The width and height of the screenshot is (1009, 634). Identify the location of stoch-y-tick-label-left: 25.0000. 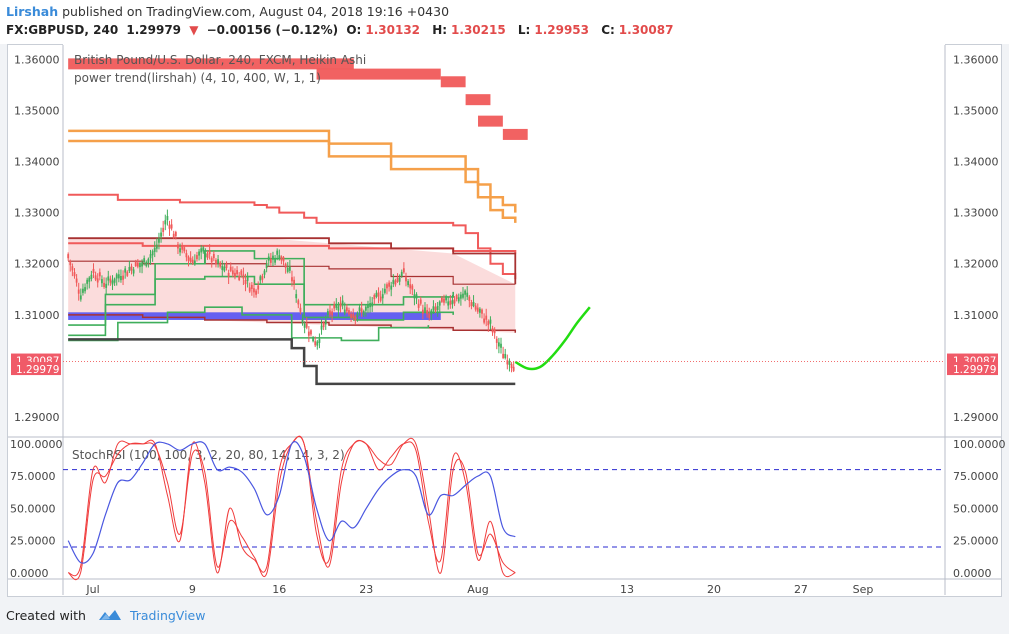
(33, 541).